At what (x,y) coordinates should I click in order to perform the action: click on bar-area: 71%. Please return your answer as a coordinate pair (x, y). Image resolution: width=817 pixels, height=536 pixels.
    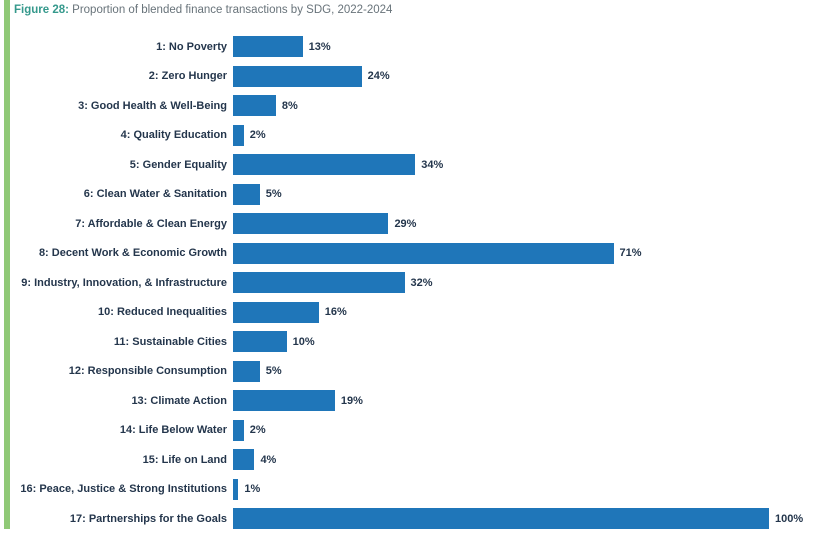
    Looking at the image, I should click on (525, 254).